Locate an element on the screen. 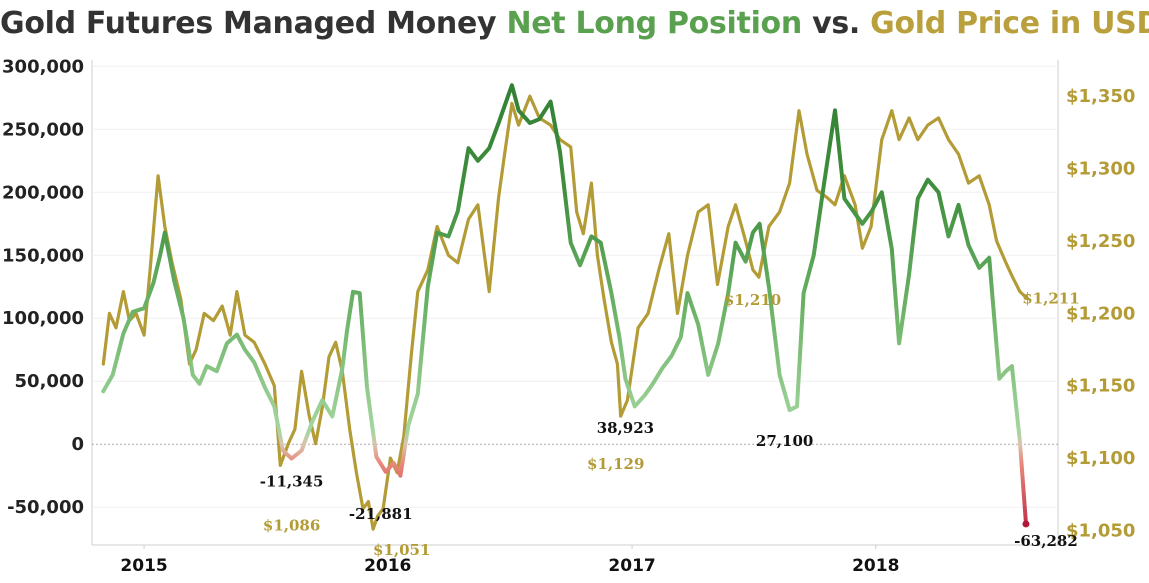  left-tick-label: 200,000 is located at coordinates (43, 192).